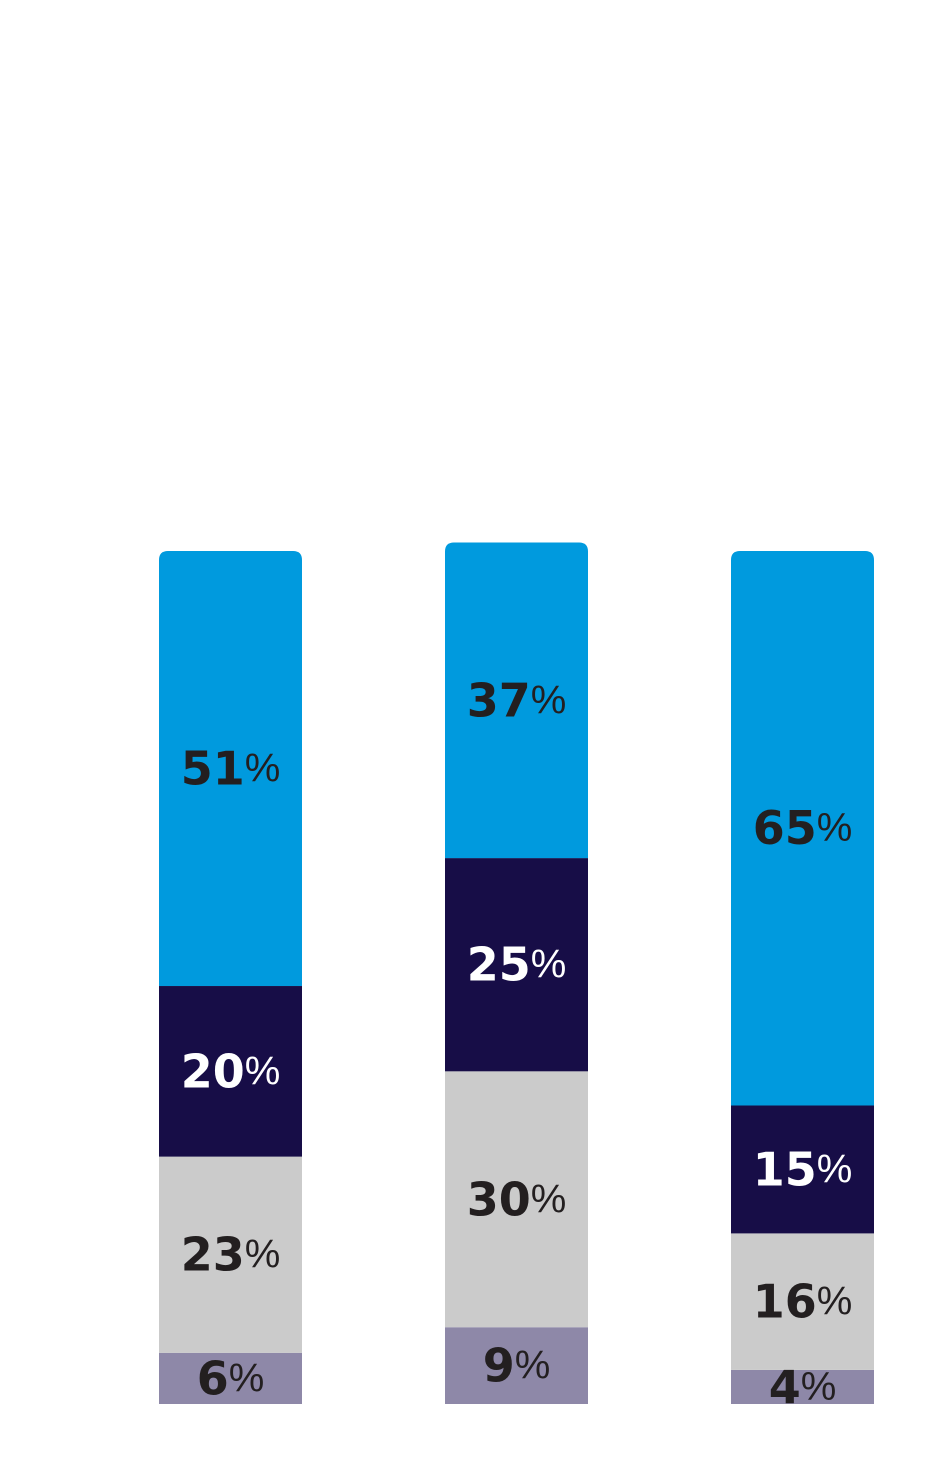 The image size is (933, 1471). I want to click on bar-group: 9%30%25%37%, so click(516, 973).